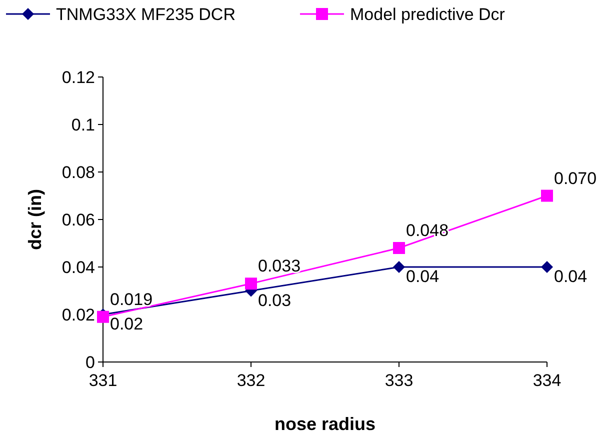 Image resolution: width=597 pixels, height=444 pixels. I want to click on data-label: 0.048, so click(427, 230).